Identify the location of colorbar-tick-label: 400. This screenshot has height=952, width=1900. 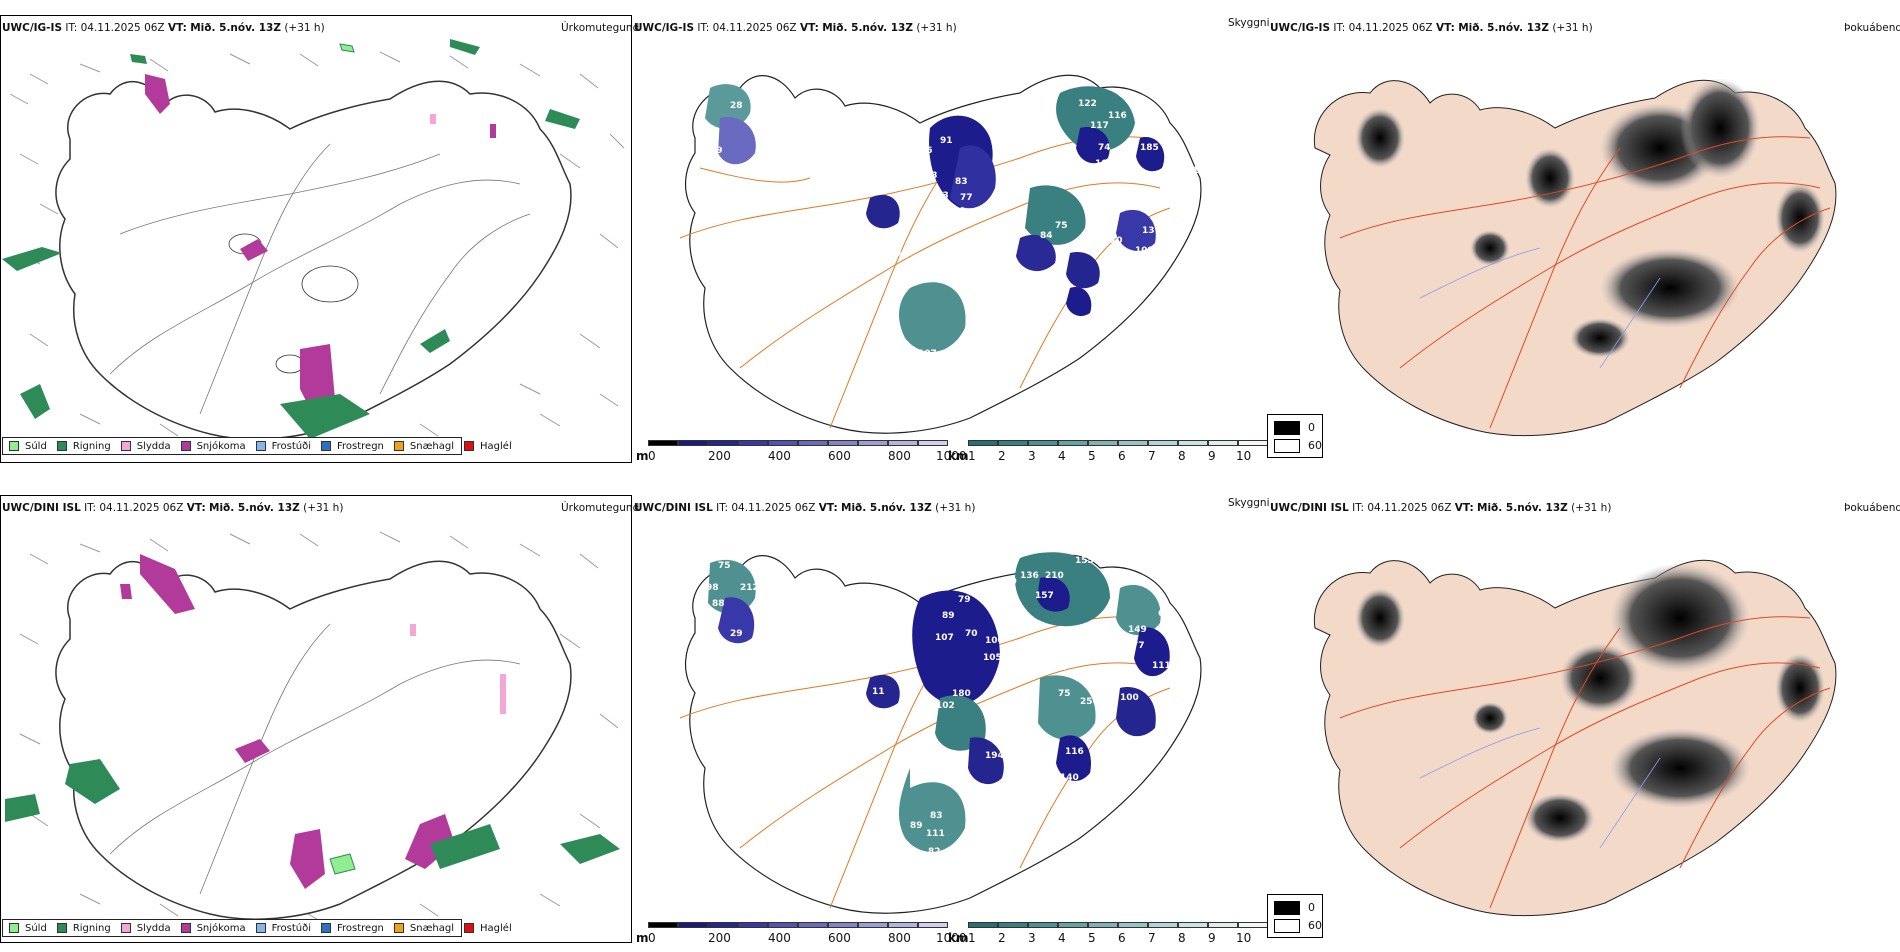
(779, 938).